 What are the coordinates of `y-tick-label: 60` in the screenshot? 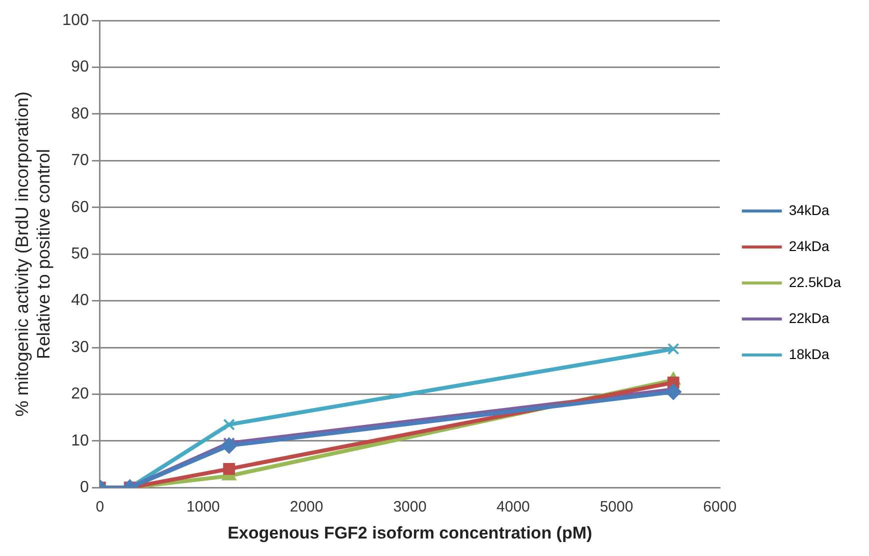 It's located at (80, 207).